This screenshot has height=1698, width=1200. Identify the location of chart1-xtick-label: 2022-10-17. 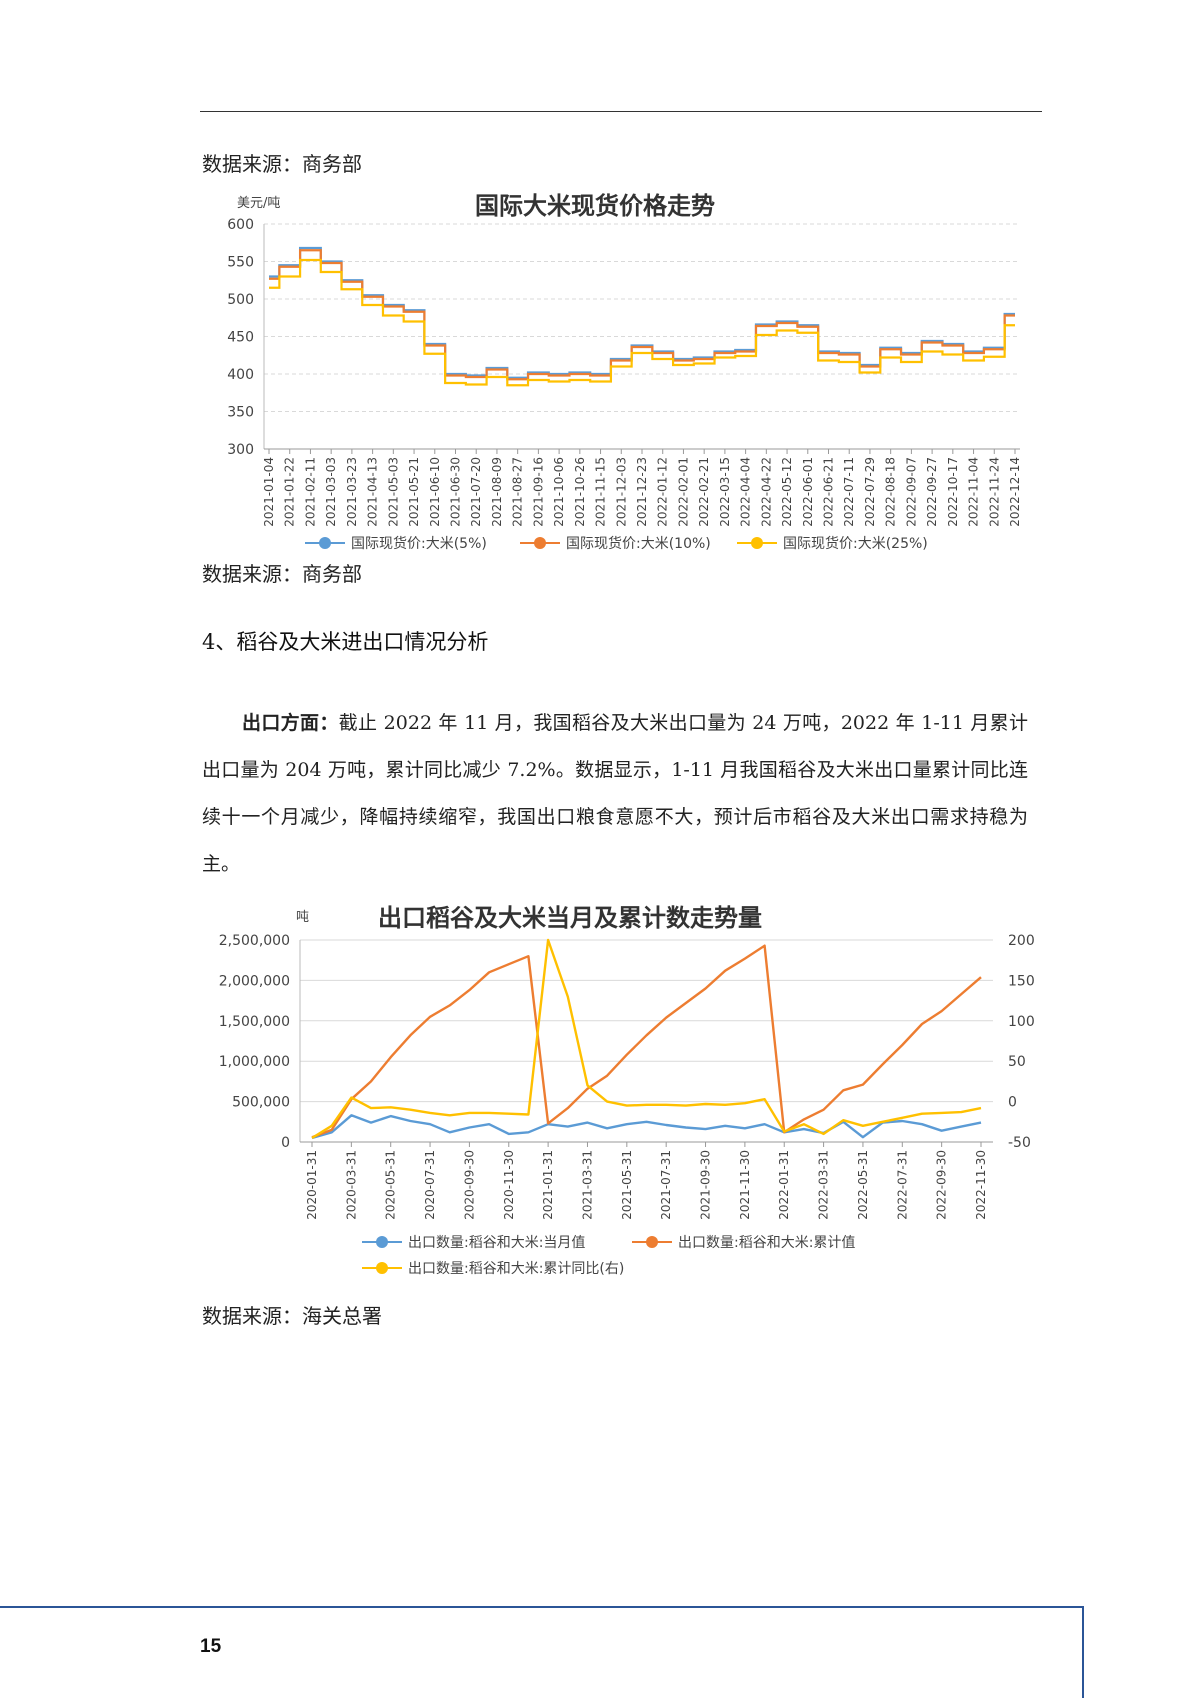
(953, 492).